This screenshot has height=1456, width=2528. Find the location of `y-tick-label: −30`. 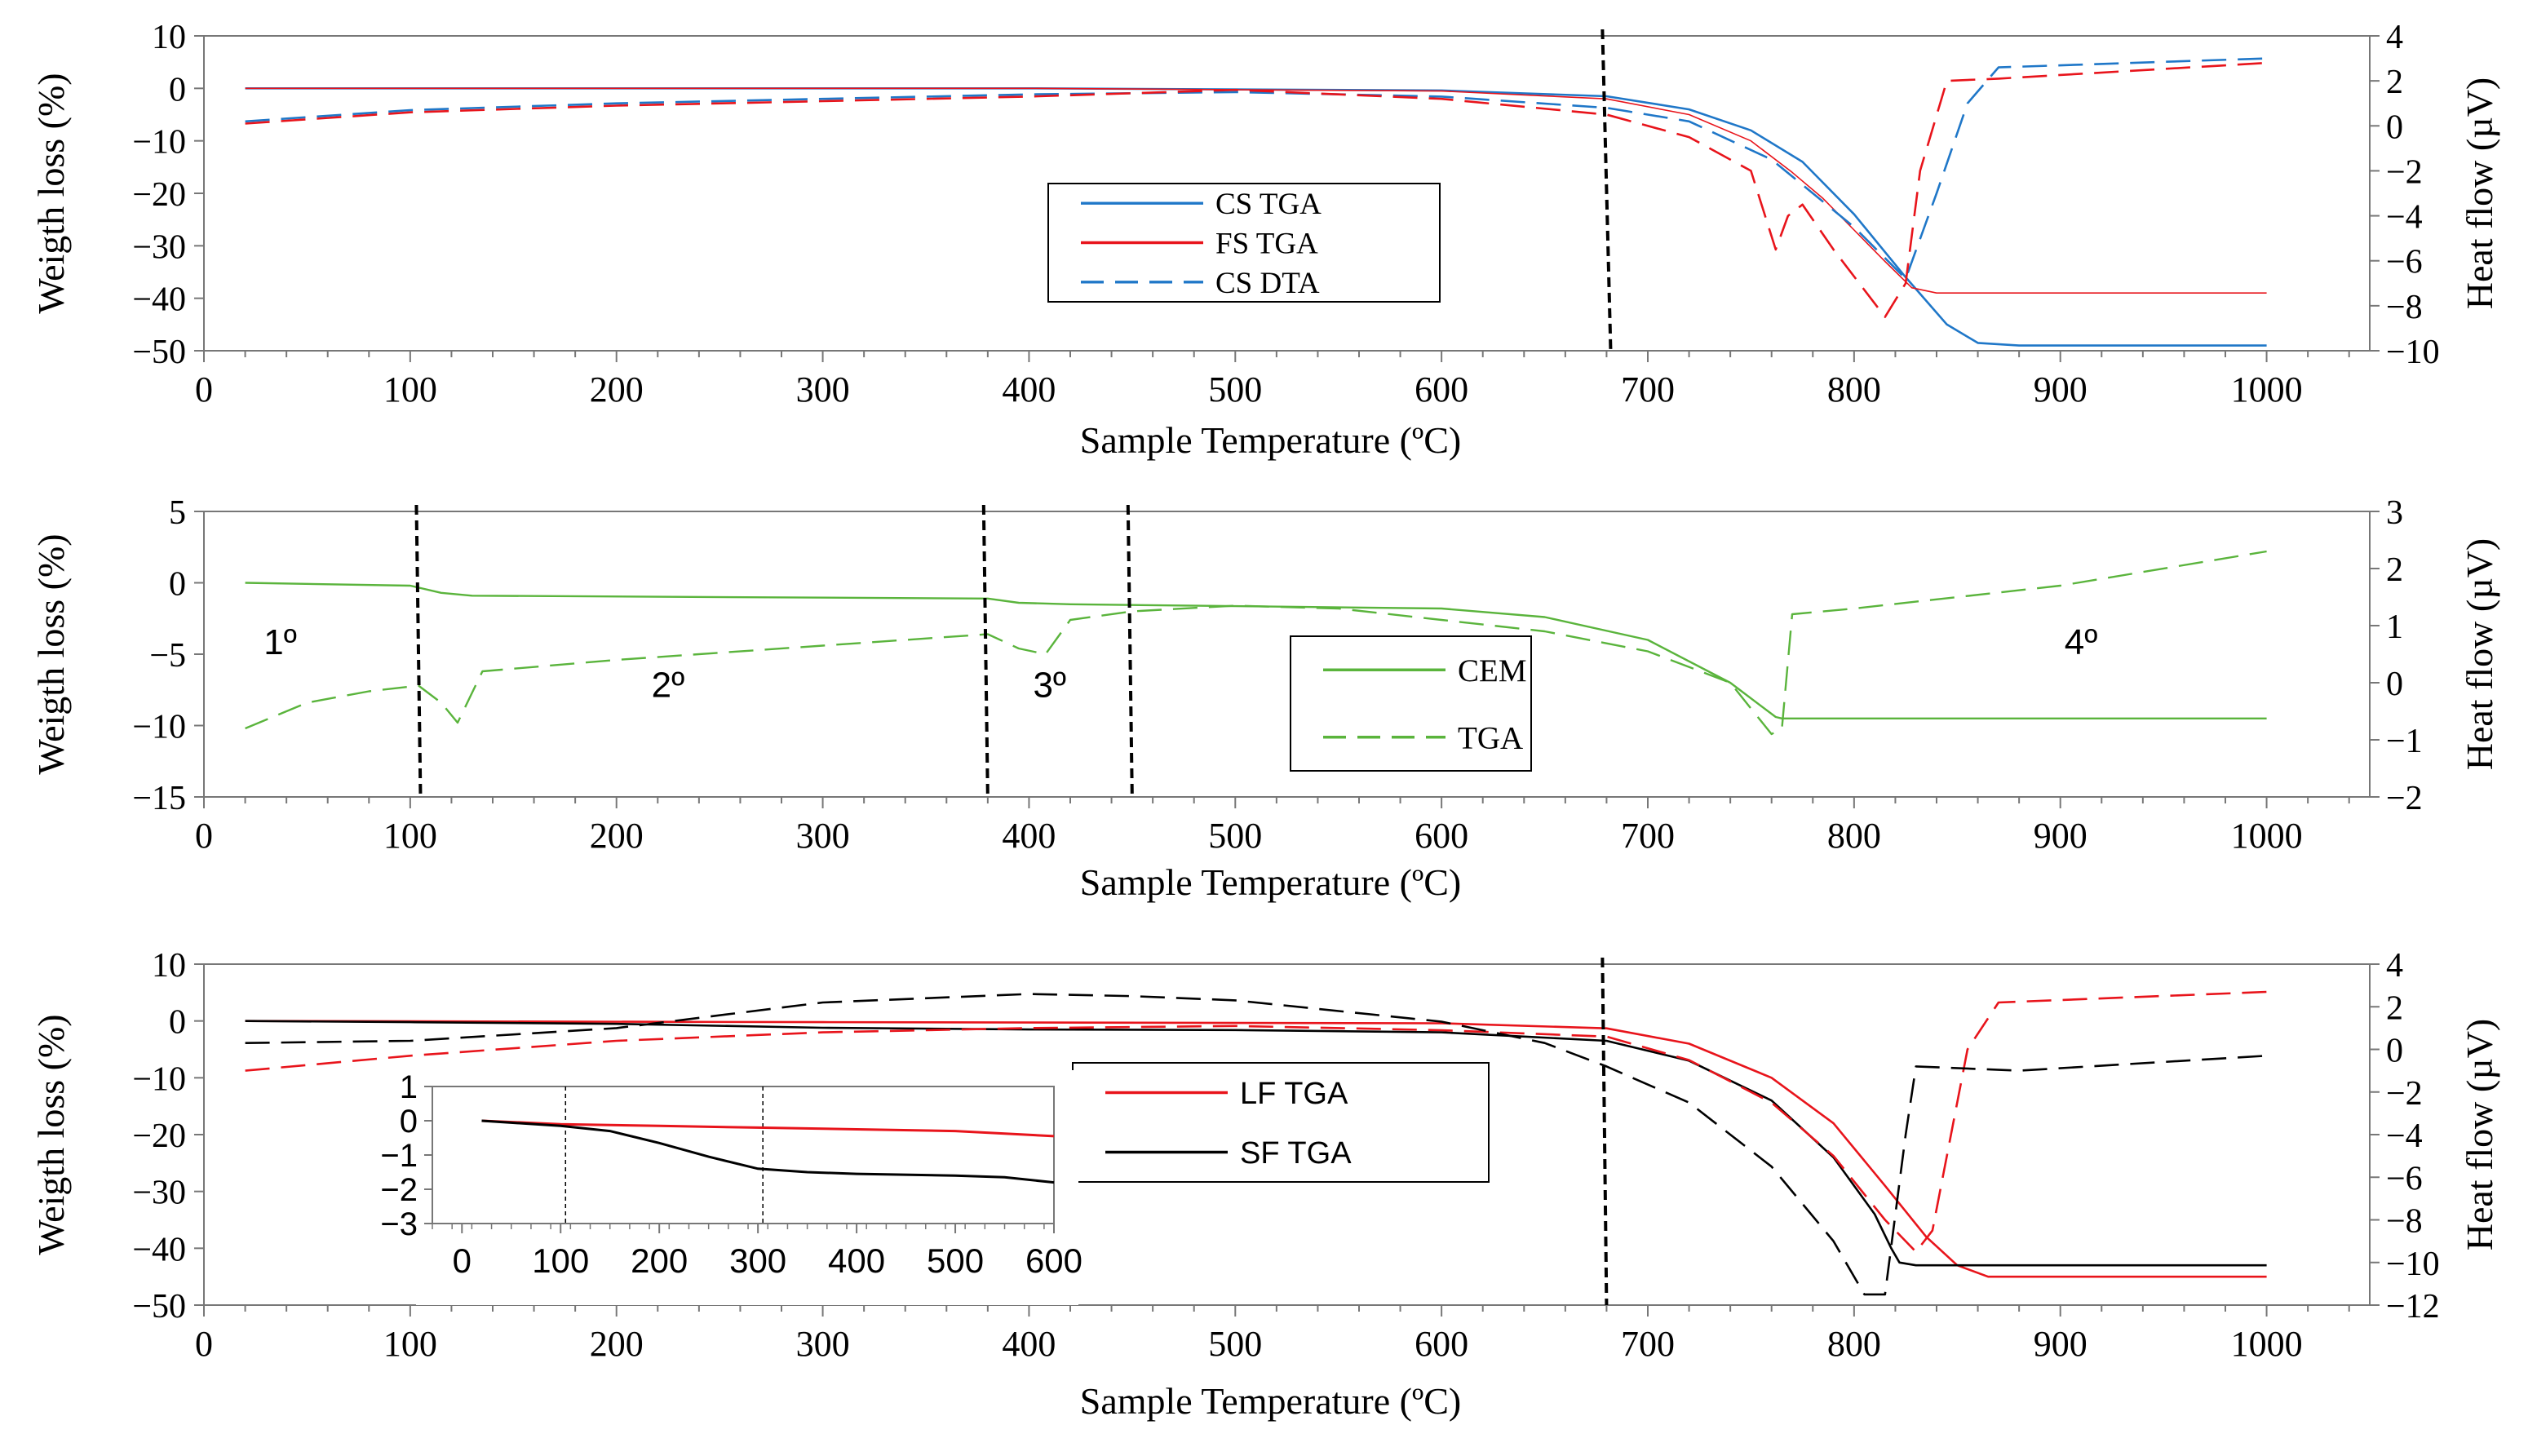

y-tick-label: −30 is located at coordinates (159, 247).